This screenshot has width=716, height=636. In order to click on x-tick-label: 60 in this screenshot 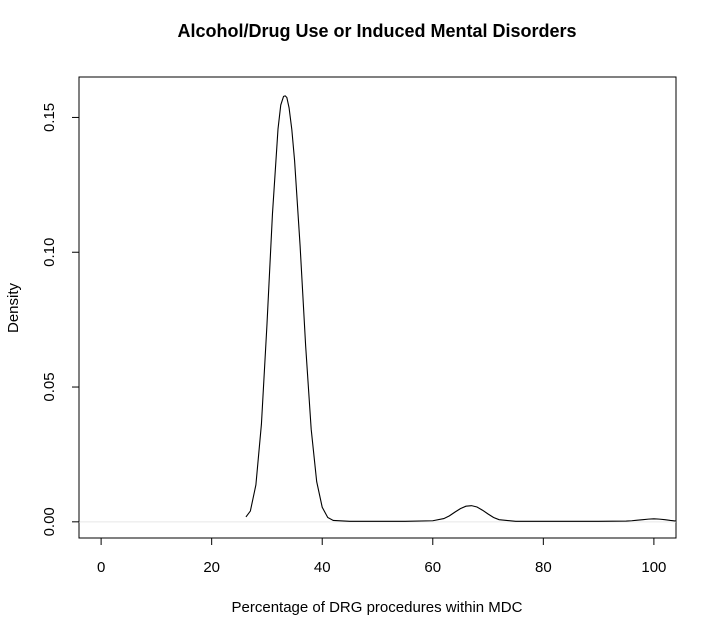, I will do `click(432, 567)`.